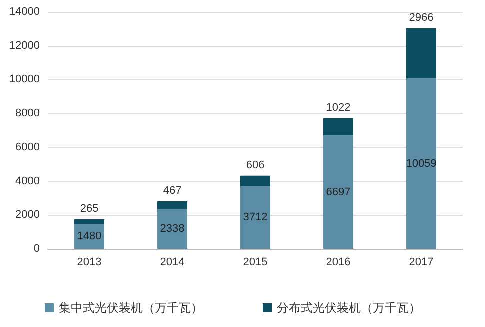  Describe the element at coordinates (255, 165) in the screenshot. I see `data-label: 606` at that location.